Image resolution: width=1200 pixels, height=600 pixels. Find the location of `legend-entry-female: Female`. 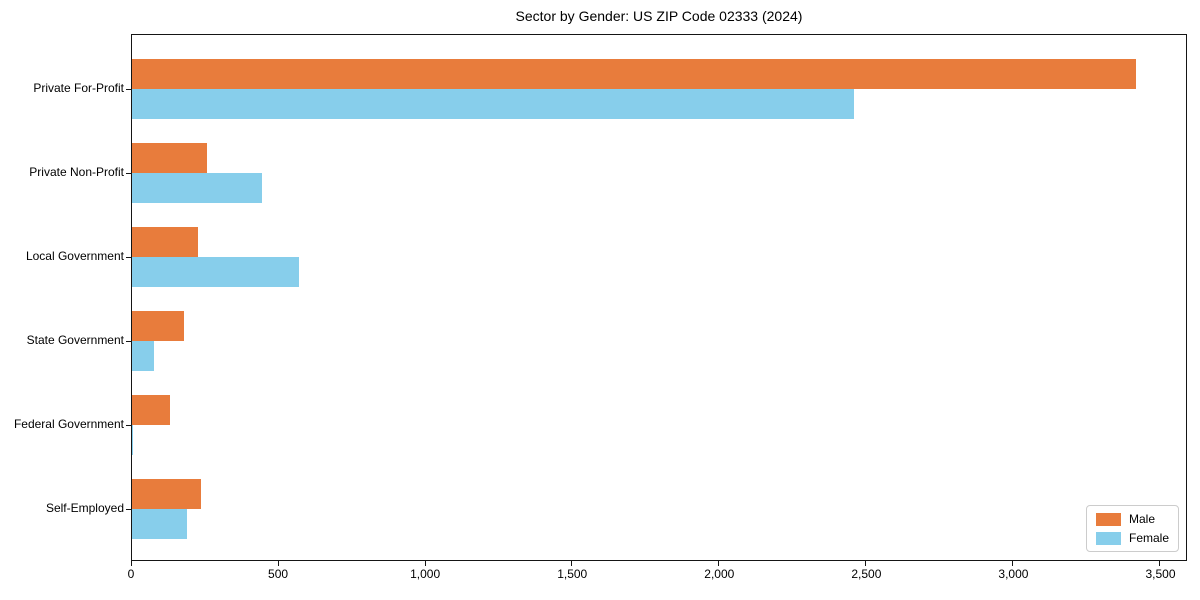

legend-entry-female: Female is located at coordinates (1132, 538).